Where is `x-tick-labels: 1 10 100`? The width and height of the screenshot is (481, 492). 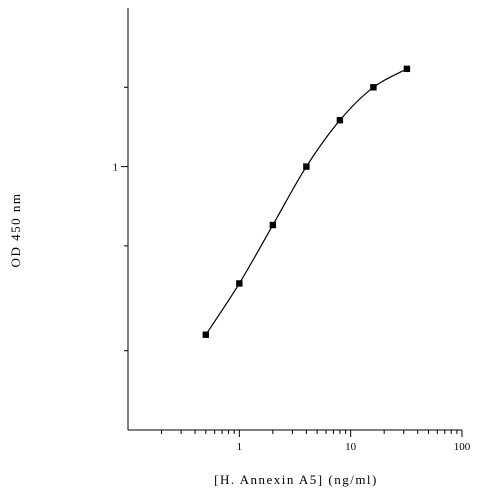
x-tick-labels: 1 10 100 is located at coordinates (354, 447).